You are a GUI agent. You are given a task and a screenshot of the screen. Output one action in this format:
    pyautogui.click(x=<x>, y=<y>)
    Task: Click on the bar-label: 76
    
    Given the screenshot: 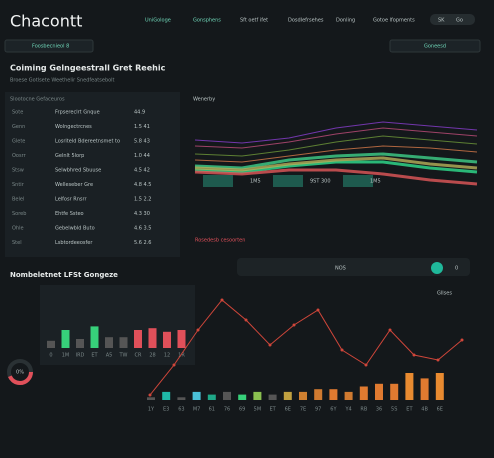 What is the action you would take?
    pyautogui.click(x=227, y=410)
    